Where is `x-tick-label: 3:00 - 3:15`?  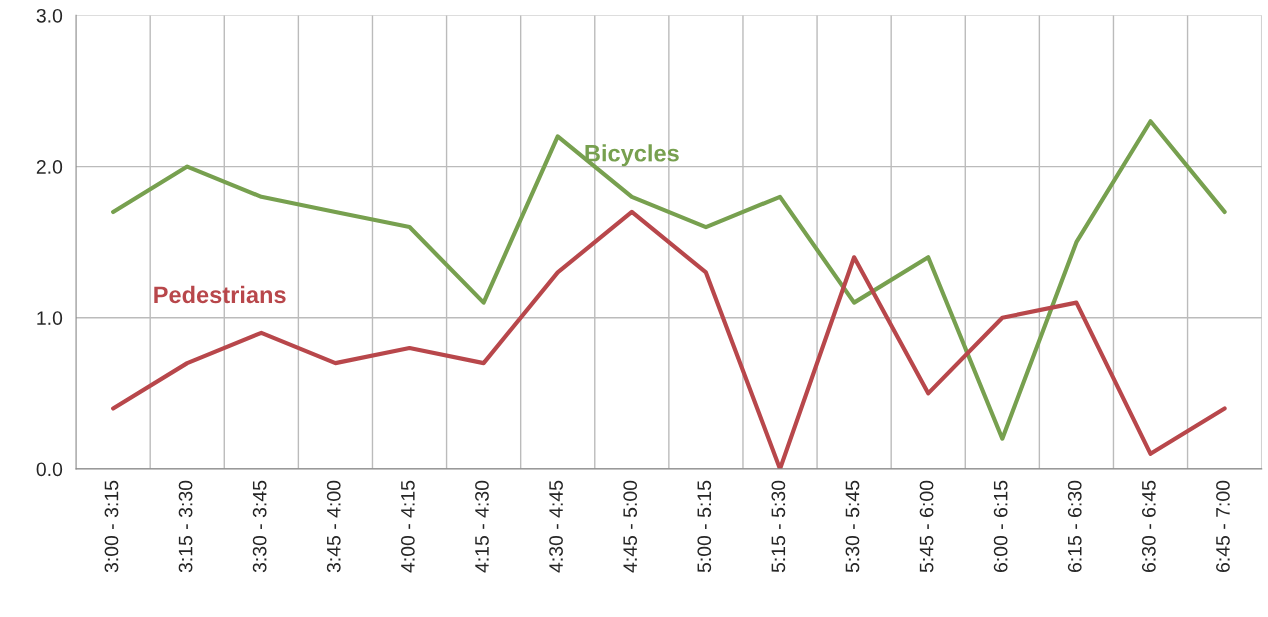 x-tick-label: 3:00 - 3:15 is located at coordinates (111, 526).